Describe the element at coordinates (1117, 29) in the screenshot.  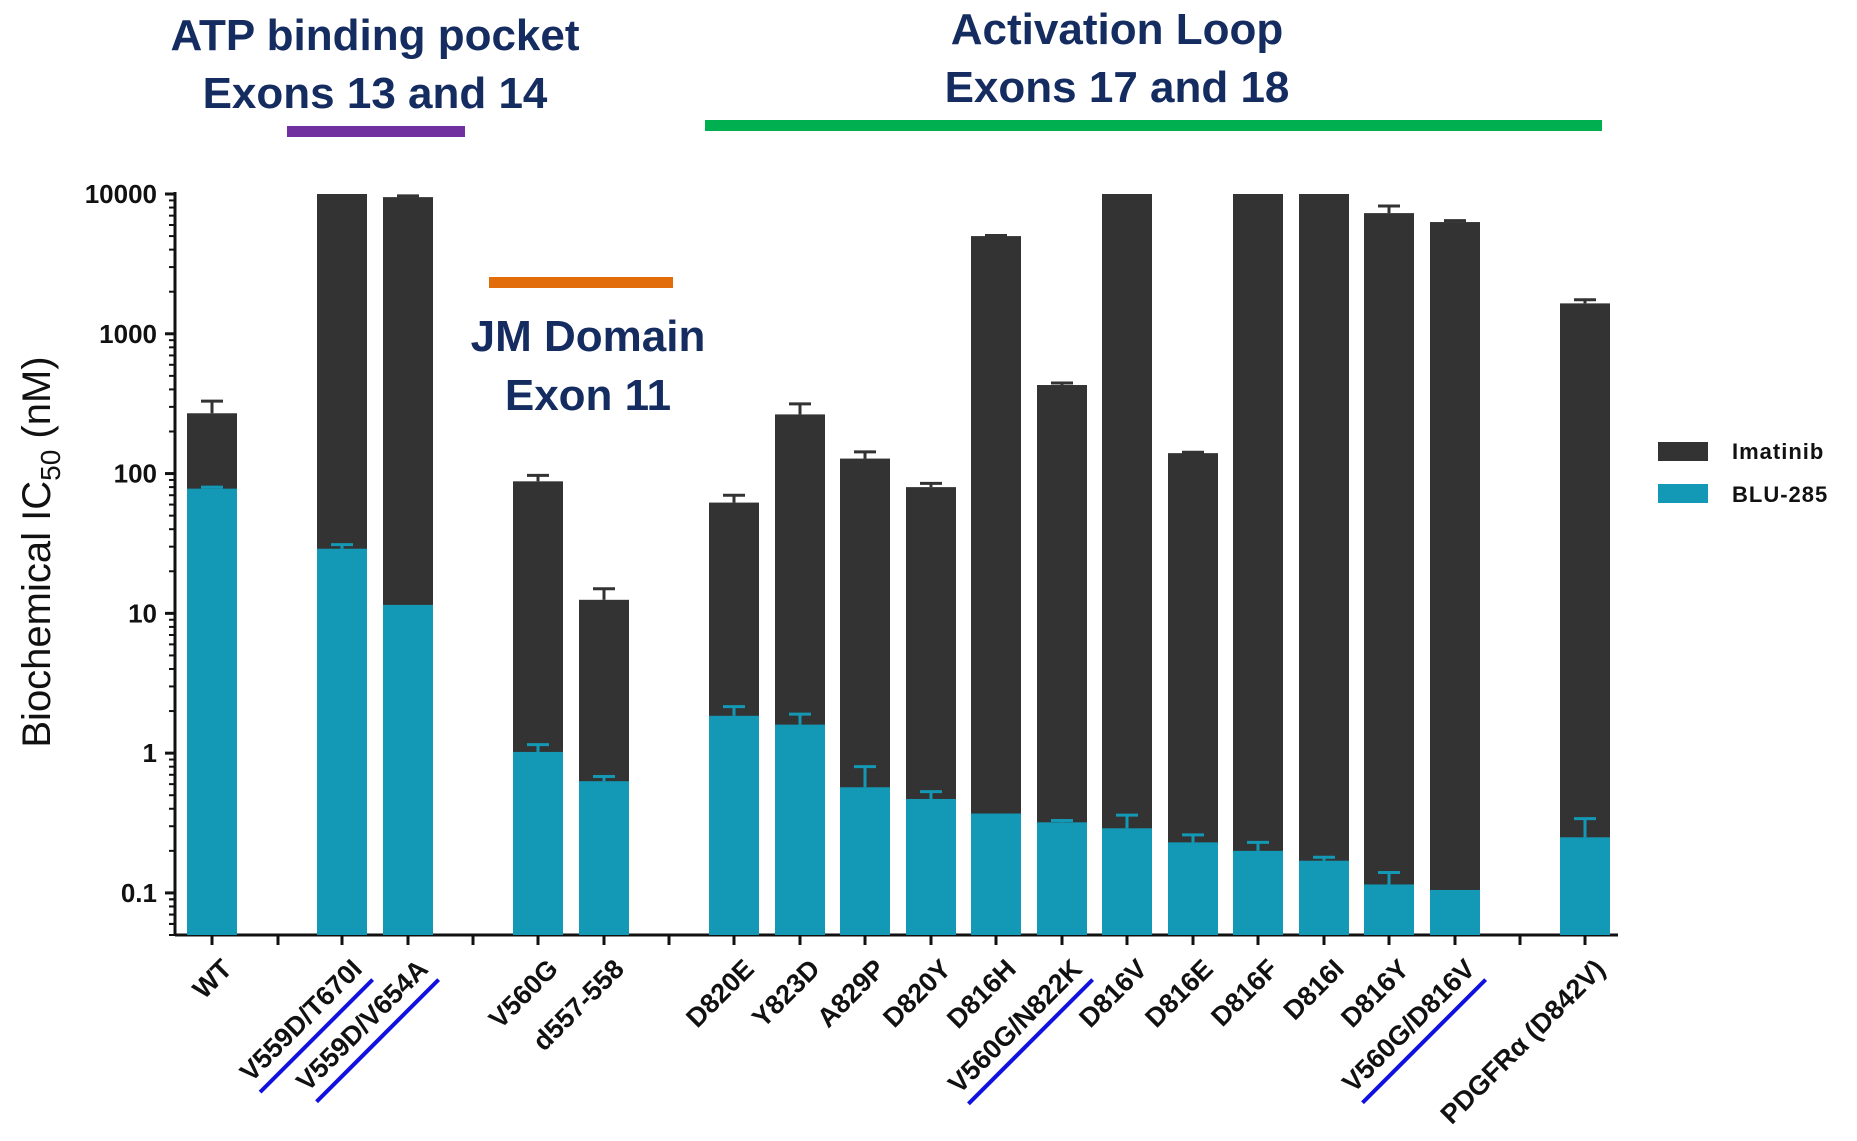
I see `activation-annotation-line1: Activation Loop` at that location.